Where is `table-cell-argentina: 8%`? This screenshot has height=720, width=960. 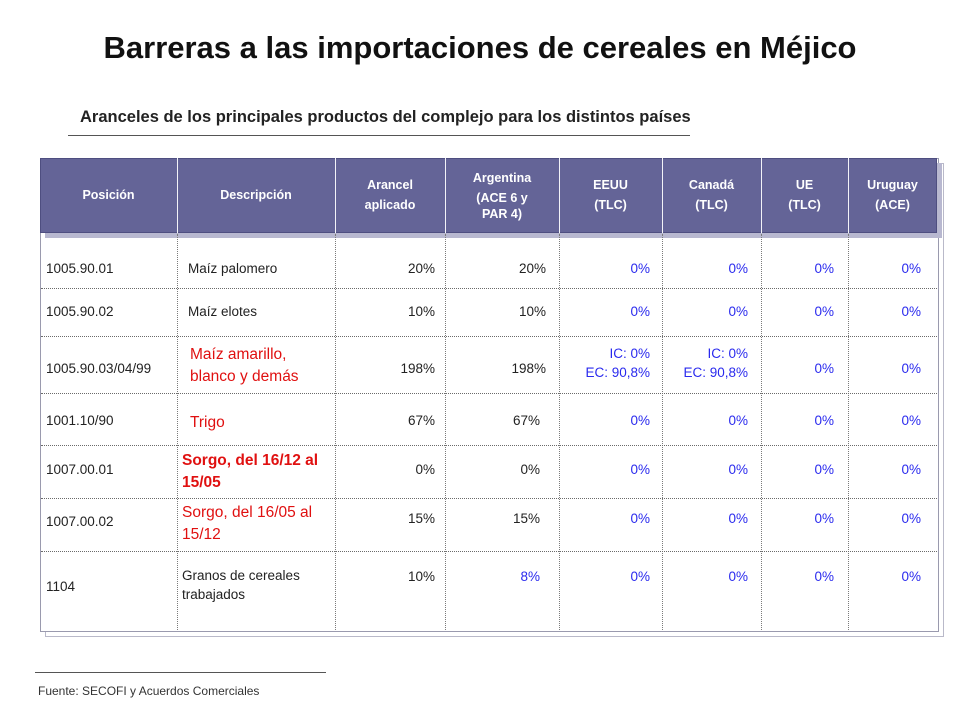
table-cell-argentina: 8% is located at coordinates (530, 576).